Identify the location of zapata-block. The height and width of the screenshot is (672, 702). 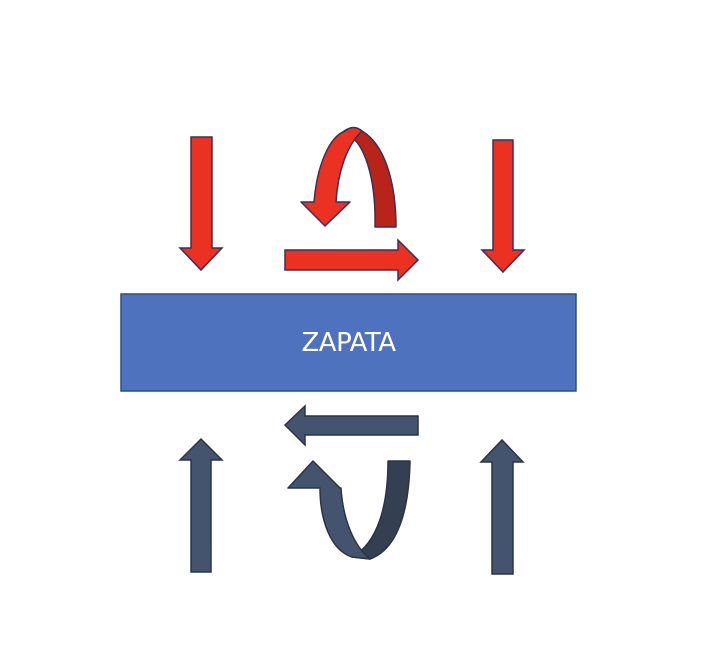
(348, 342).